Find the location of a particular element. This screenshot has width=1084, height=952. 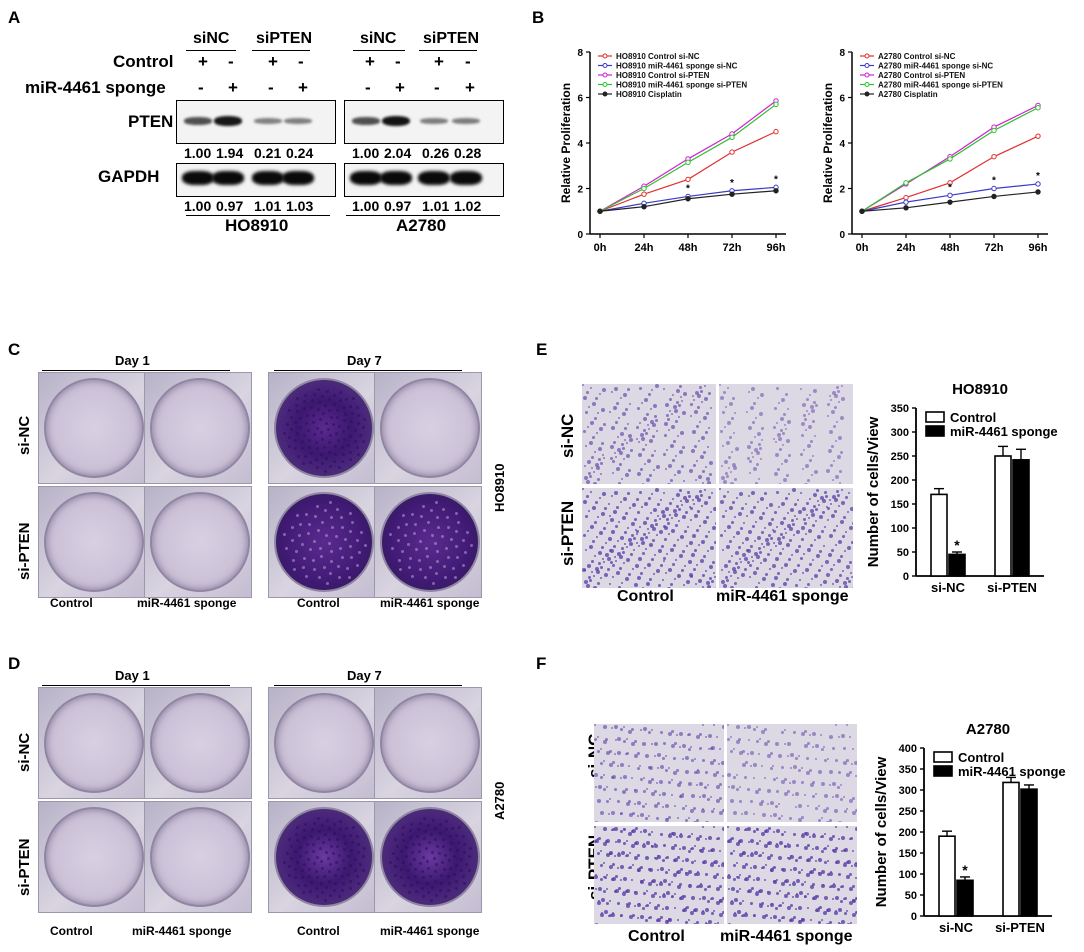

y-tick-label: 50 is located at coordinates (903, 553).